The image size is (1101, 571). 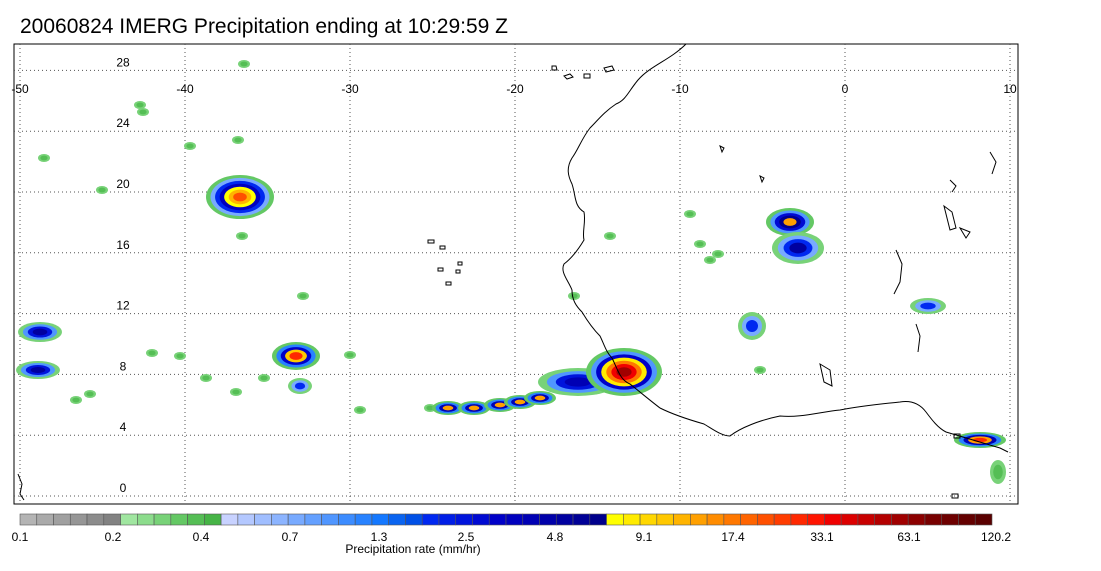 I want to click on itcz-cell-atlantic, so click(x=300, y=386).